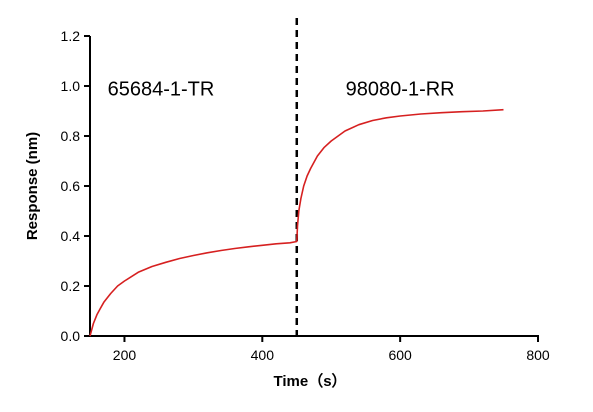 This screenshot has width=593, height=412. I want to click on x-axis-title: Time（s）, so click(309, 381).